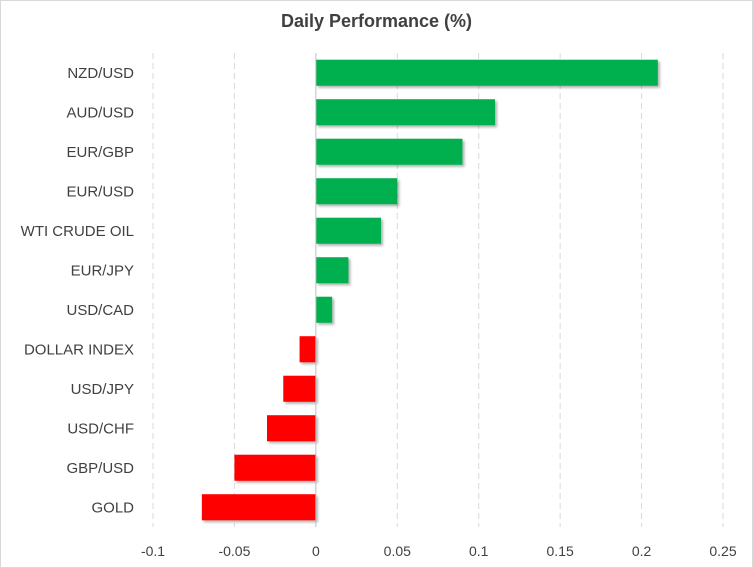 The height and width of the screenshot is (568, 753). I want to click on category-label: USD/JPY, so click(102, 389).